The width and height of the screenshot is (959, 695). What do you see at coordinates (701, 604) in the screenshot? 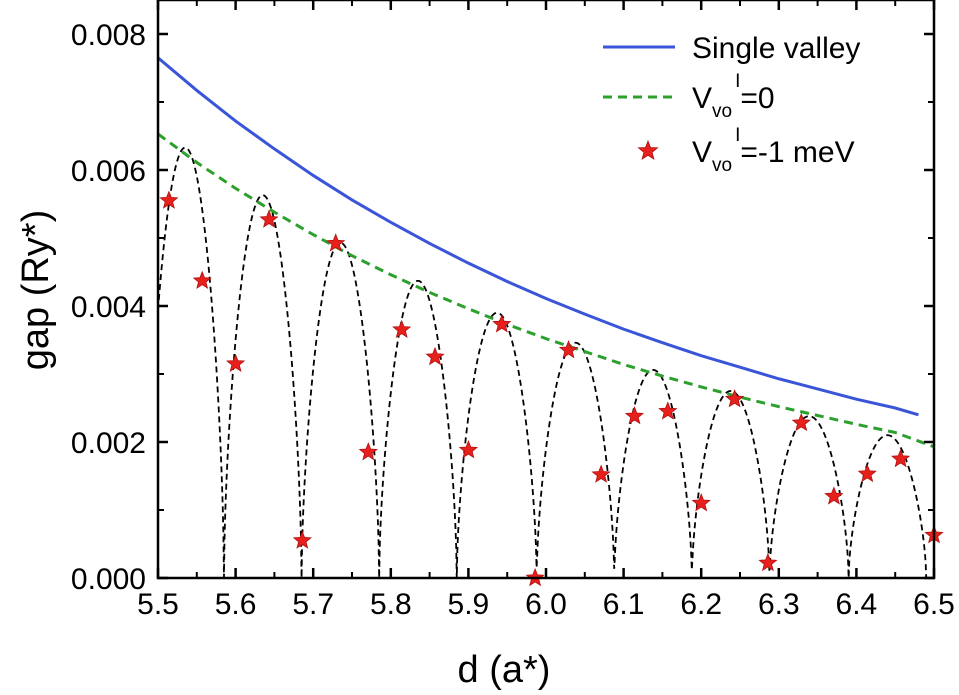
I see `x-tick-label: 6.2` at bounding box center [701, 604].